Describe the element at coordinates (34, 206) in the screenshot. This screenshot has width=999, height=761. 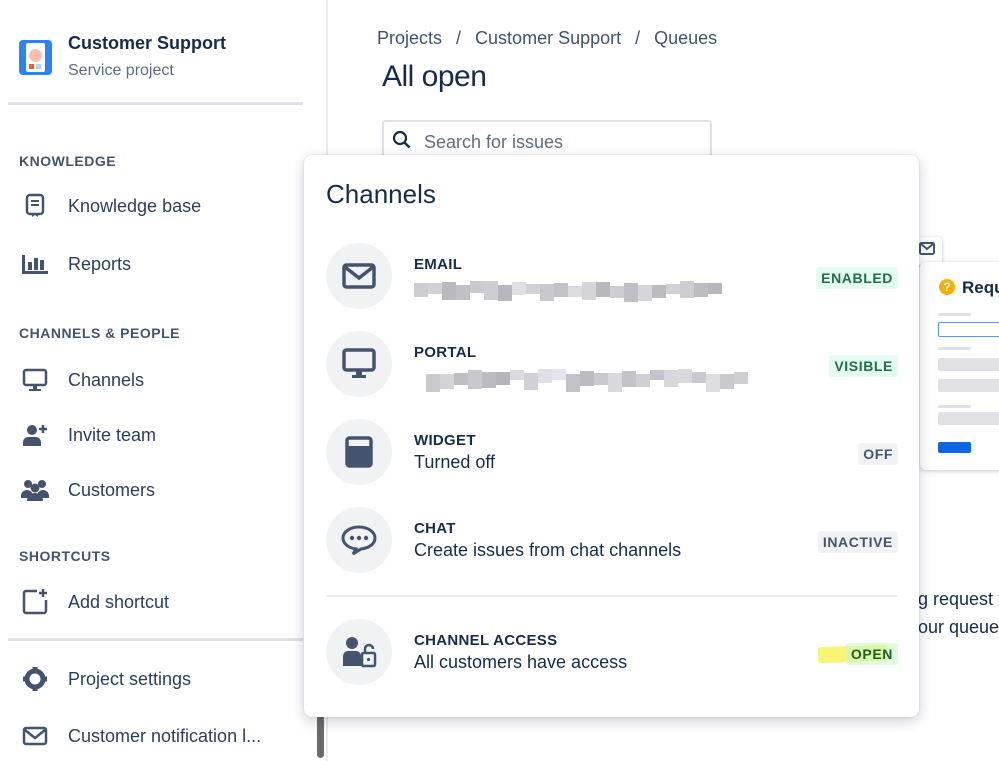
I see `knowledge-base-icon` at that location.